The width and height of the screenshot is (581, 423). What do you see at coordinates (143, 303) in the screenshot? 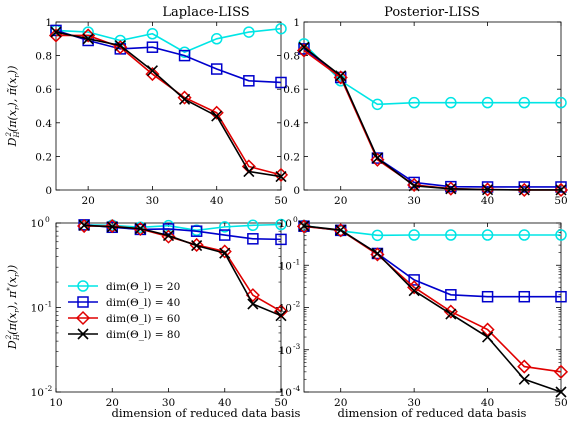
I see `legend-entry-label: dim(Θ_l) = 40` at bounding box center [143, 303].